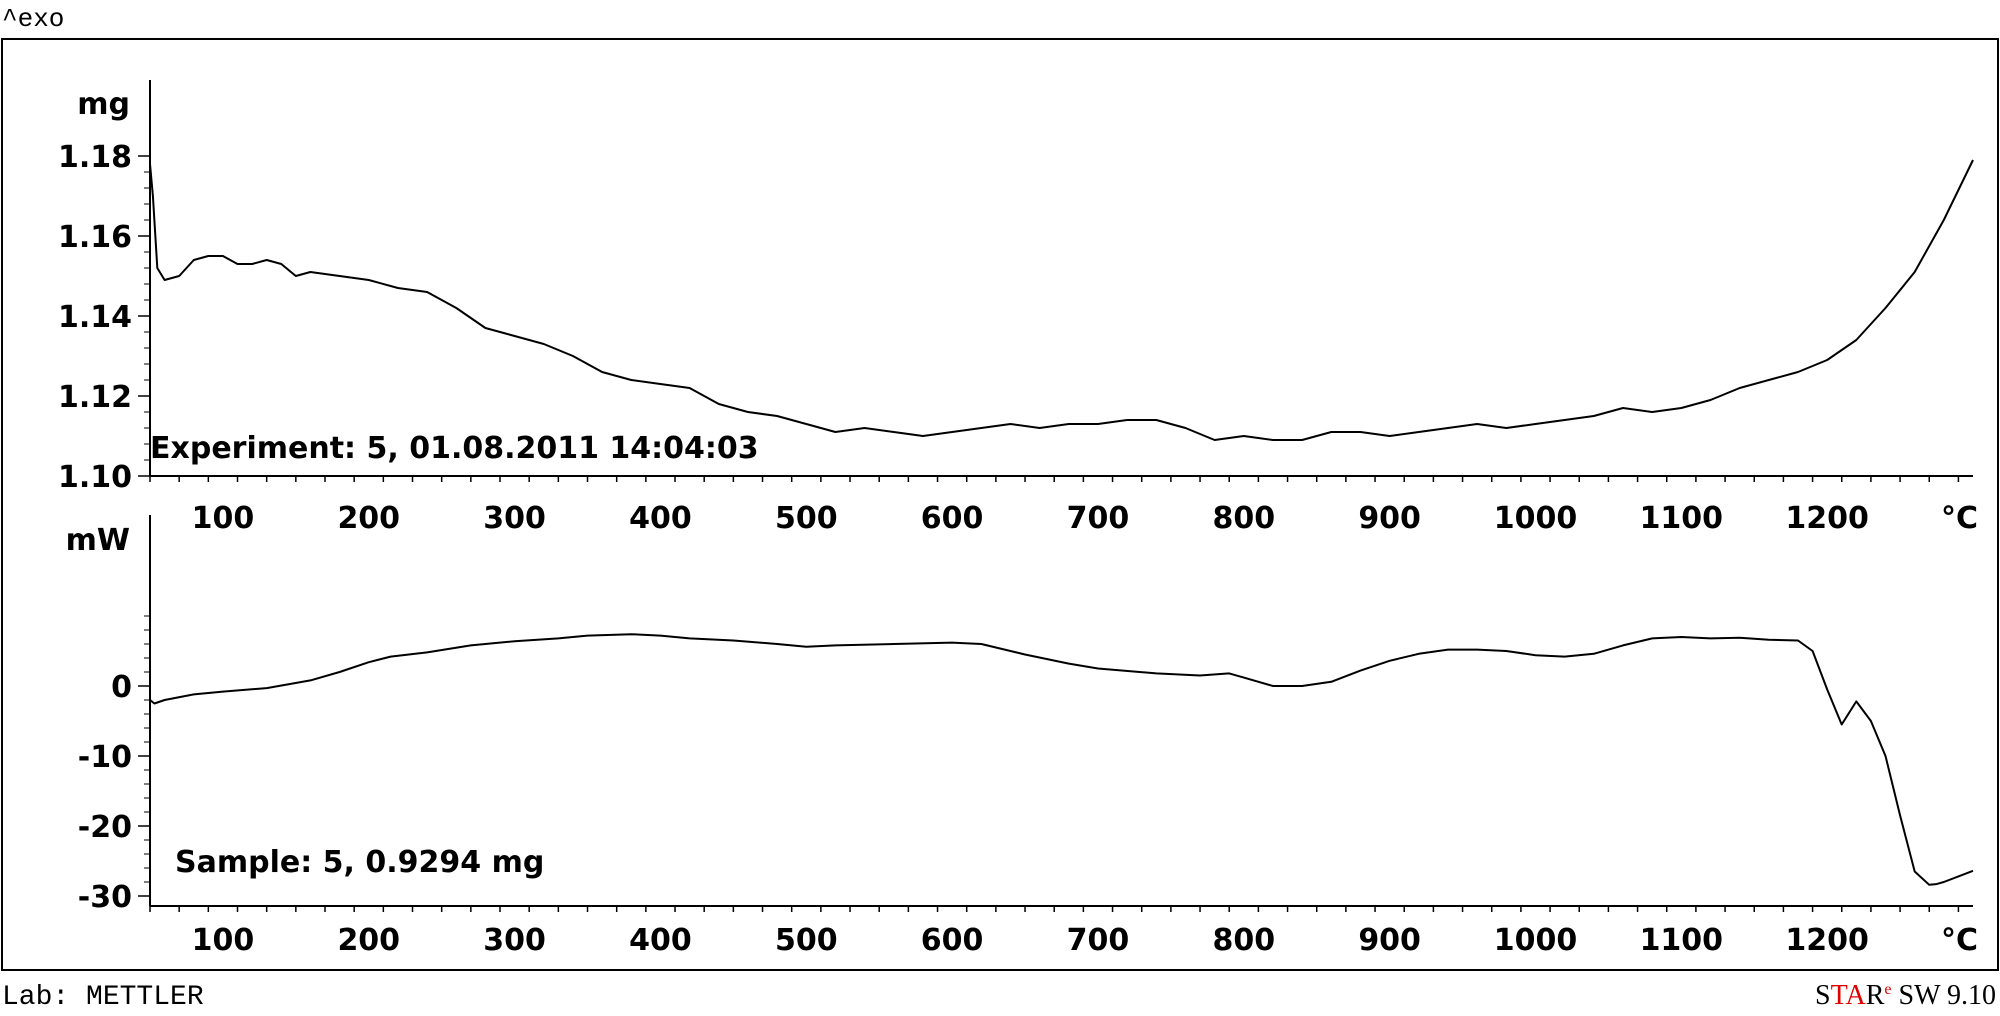  What do you see at coordinates (105, 757) in the screenshot?
I see `dsc-y-tick-label: -10` at bounding box center [105, 757].